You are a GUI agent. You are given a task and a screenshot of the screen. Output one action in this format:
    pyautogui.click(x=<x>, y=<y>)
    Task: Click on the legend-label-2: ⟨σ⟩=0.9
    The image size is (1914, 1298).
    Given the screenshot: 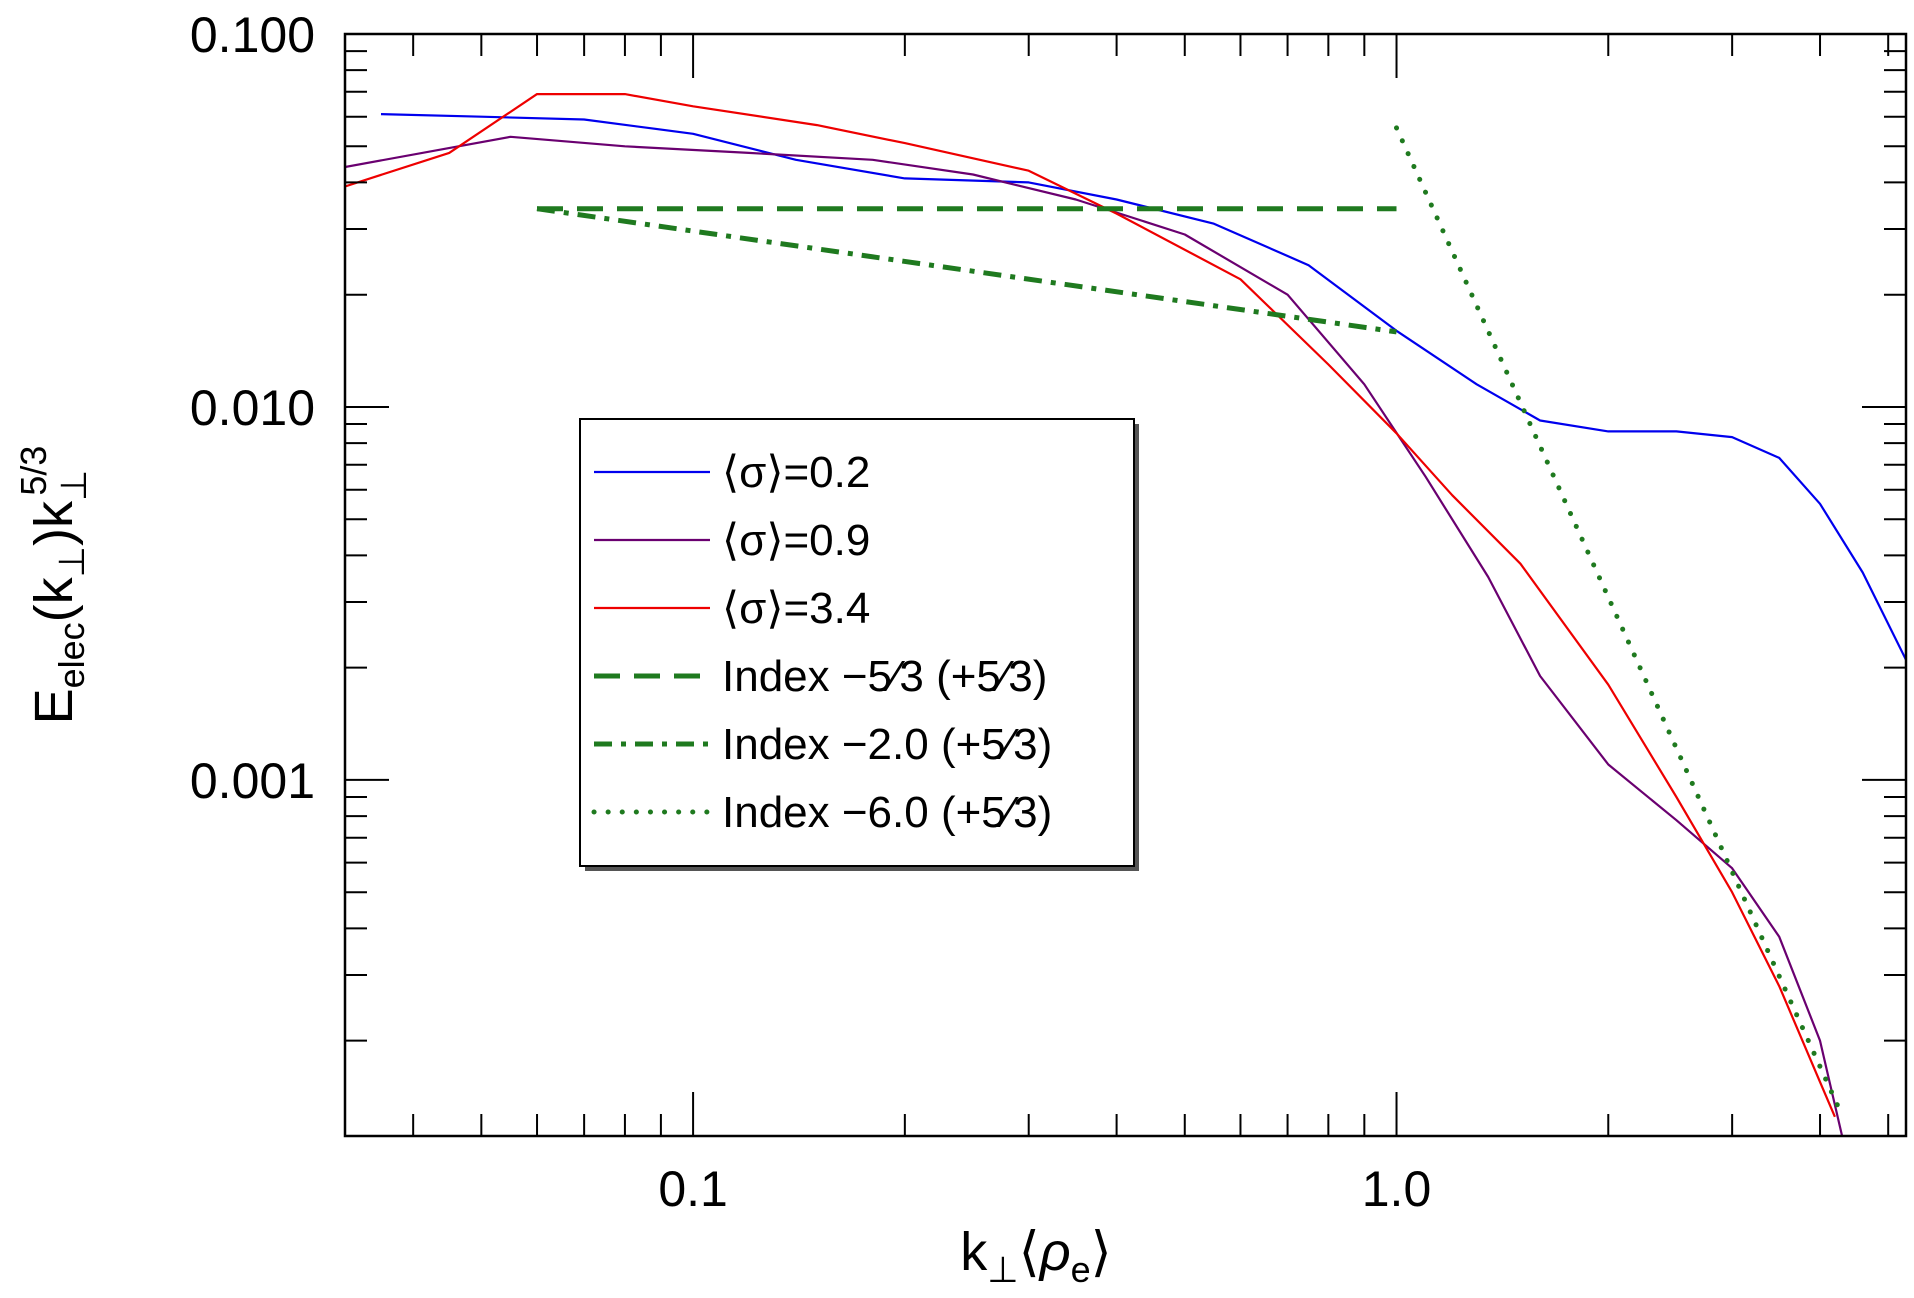 What is the action you would take?
    pyautogui.click(x=796, y=540)
    